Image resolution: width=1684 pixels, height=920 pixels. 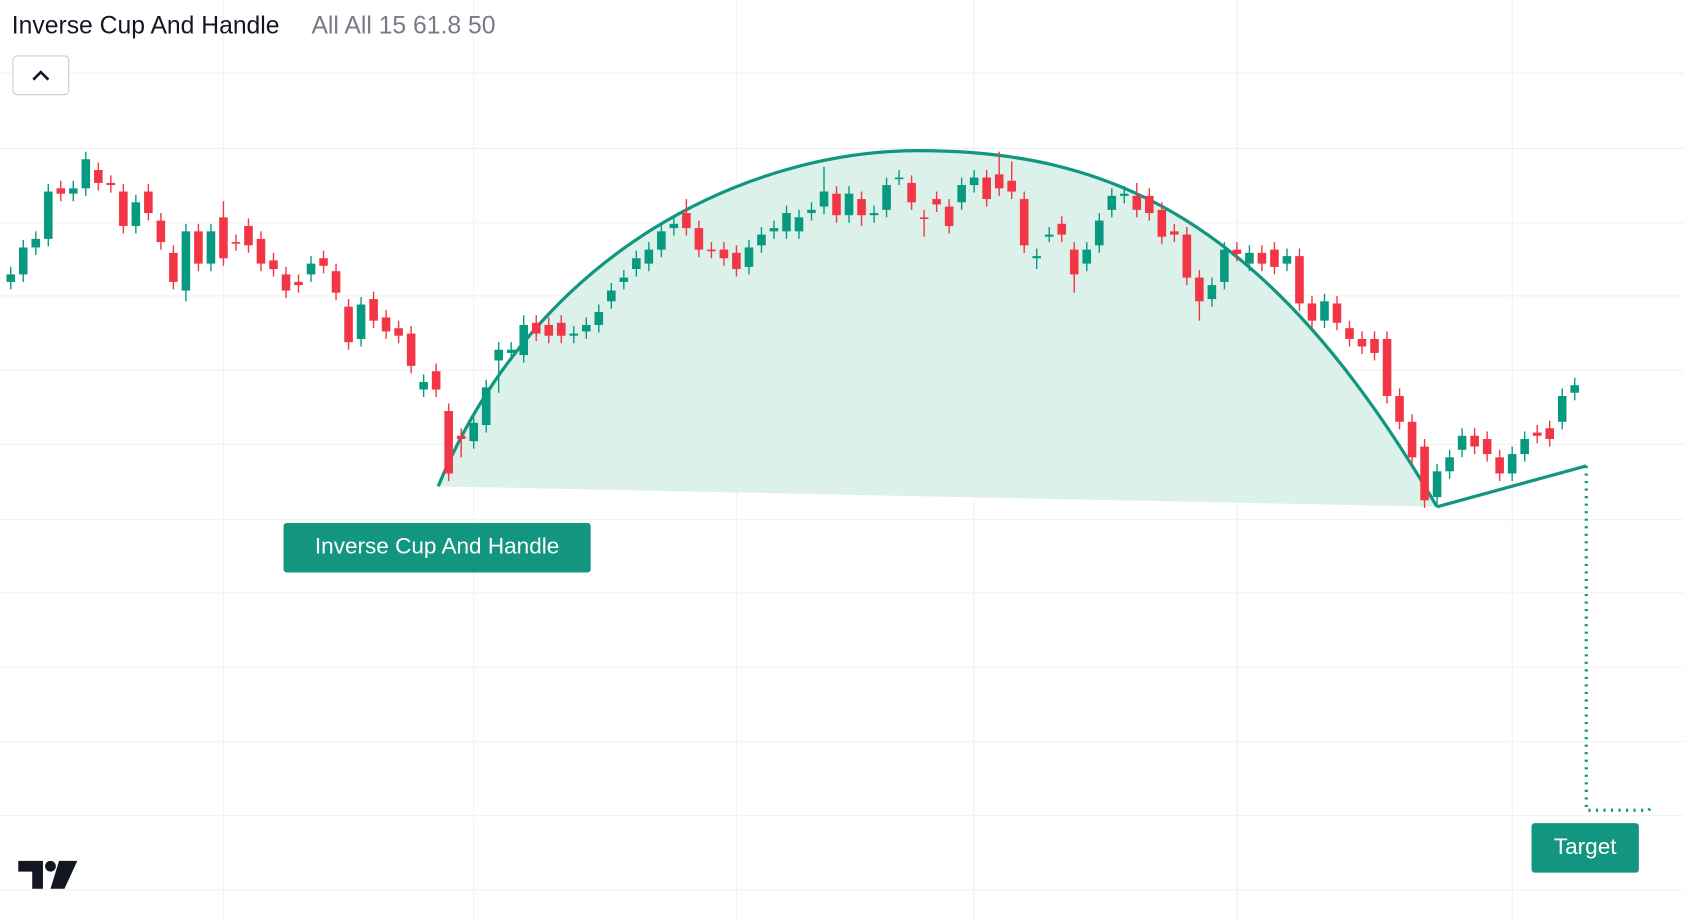 I want to click on caret-icon, so click(x=41, y=75).